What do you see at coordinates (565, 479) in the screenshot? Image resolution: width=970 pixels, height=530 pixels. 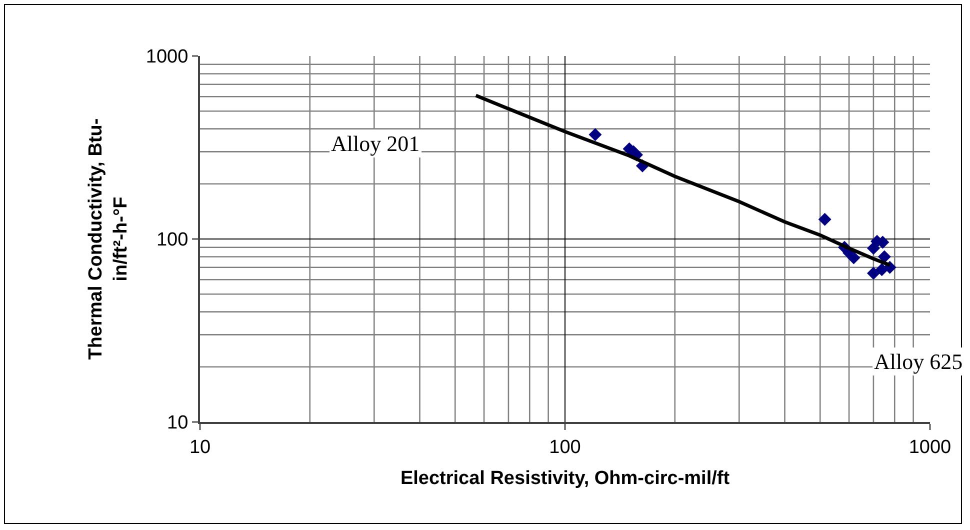 I see `x-axis-title: Electrical Resistivity, Ohm-circ-mil/ft` at bounding box center [565, 479].